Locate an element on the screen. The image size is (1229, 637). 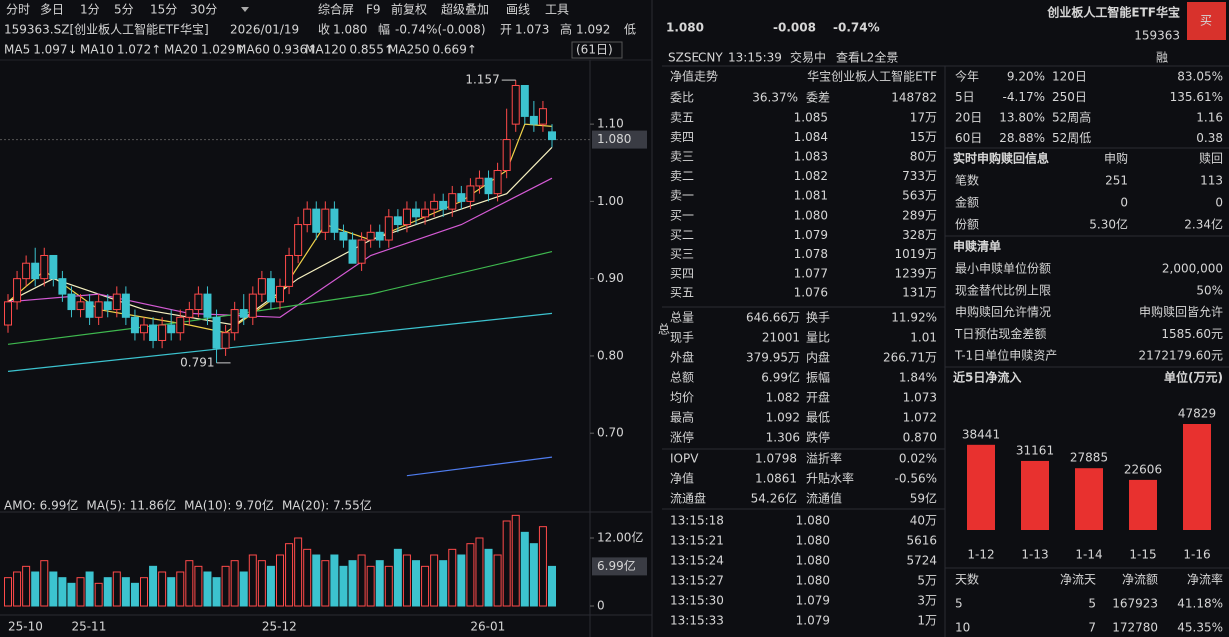
volume-legend: AMO: 6.99亿 is located at coordinates (41, 505).